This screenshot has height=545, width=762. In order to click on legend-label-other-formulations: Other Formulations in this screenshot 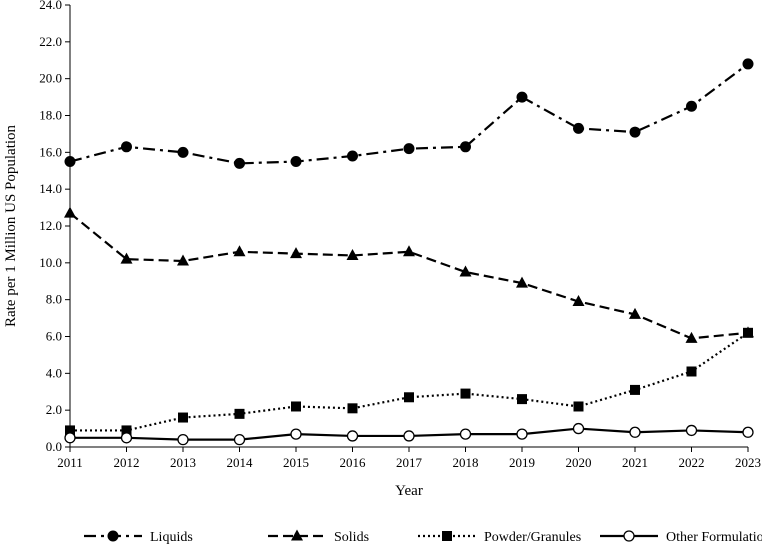, I will do `click(714, 537)`.